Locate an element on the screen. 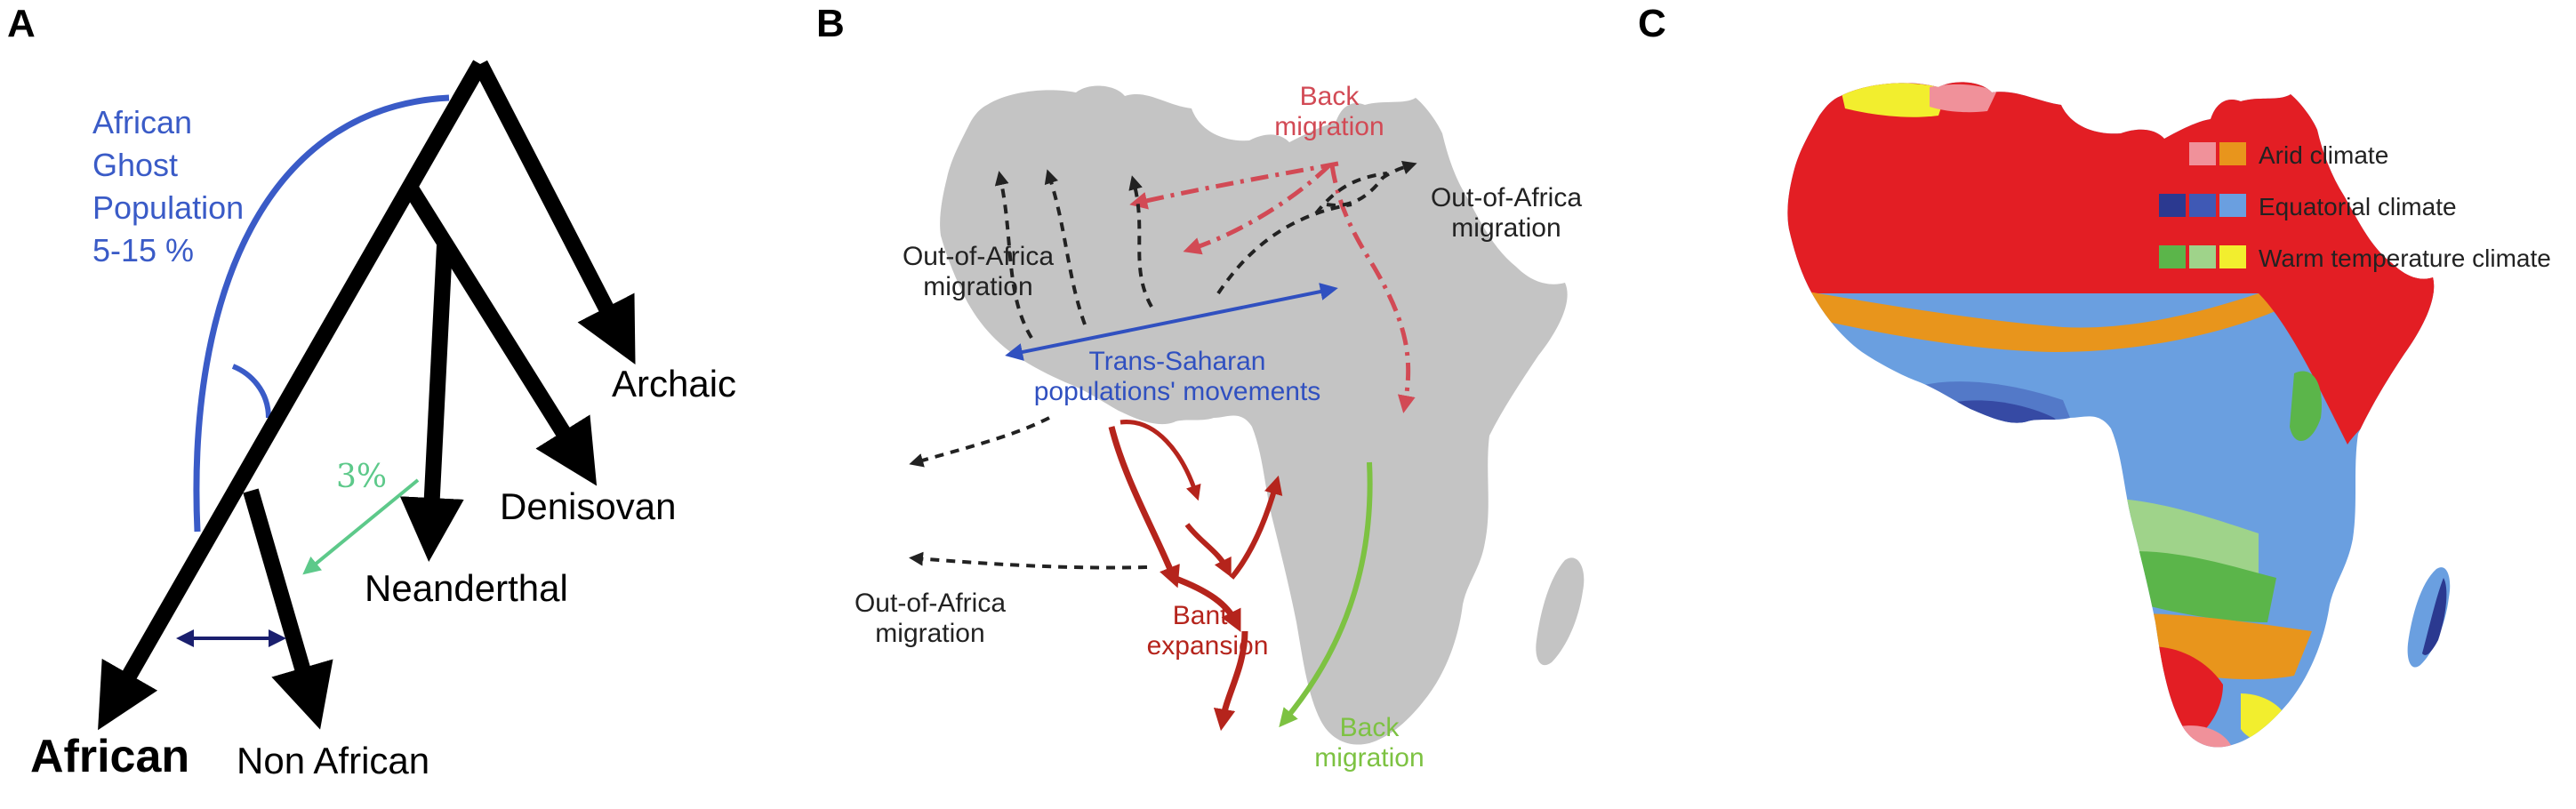 This screenshot has width=2576, height=809. out-of-africa-ne-line2: migration is located at coordinates (1506, 228).